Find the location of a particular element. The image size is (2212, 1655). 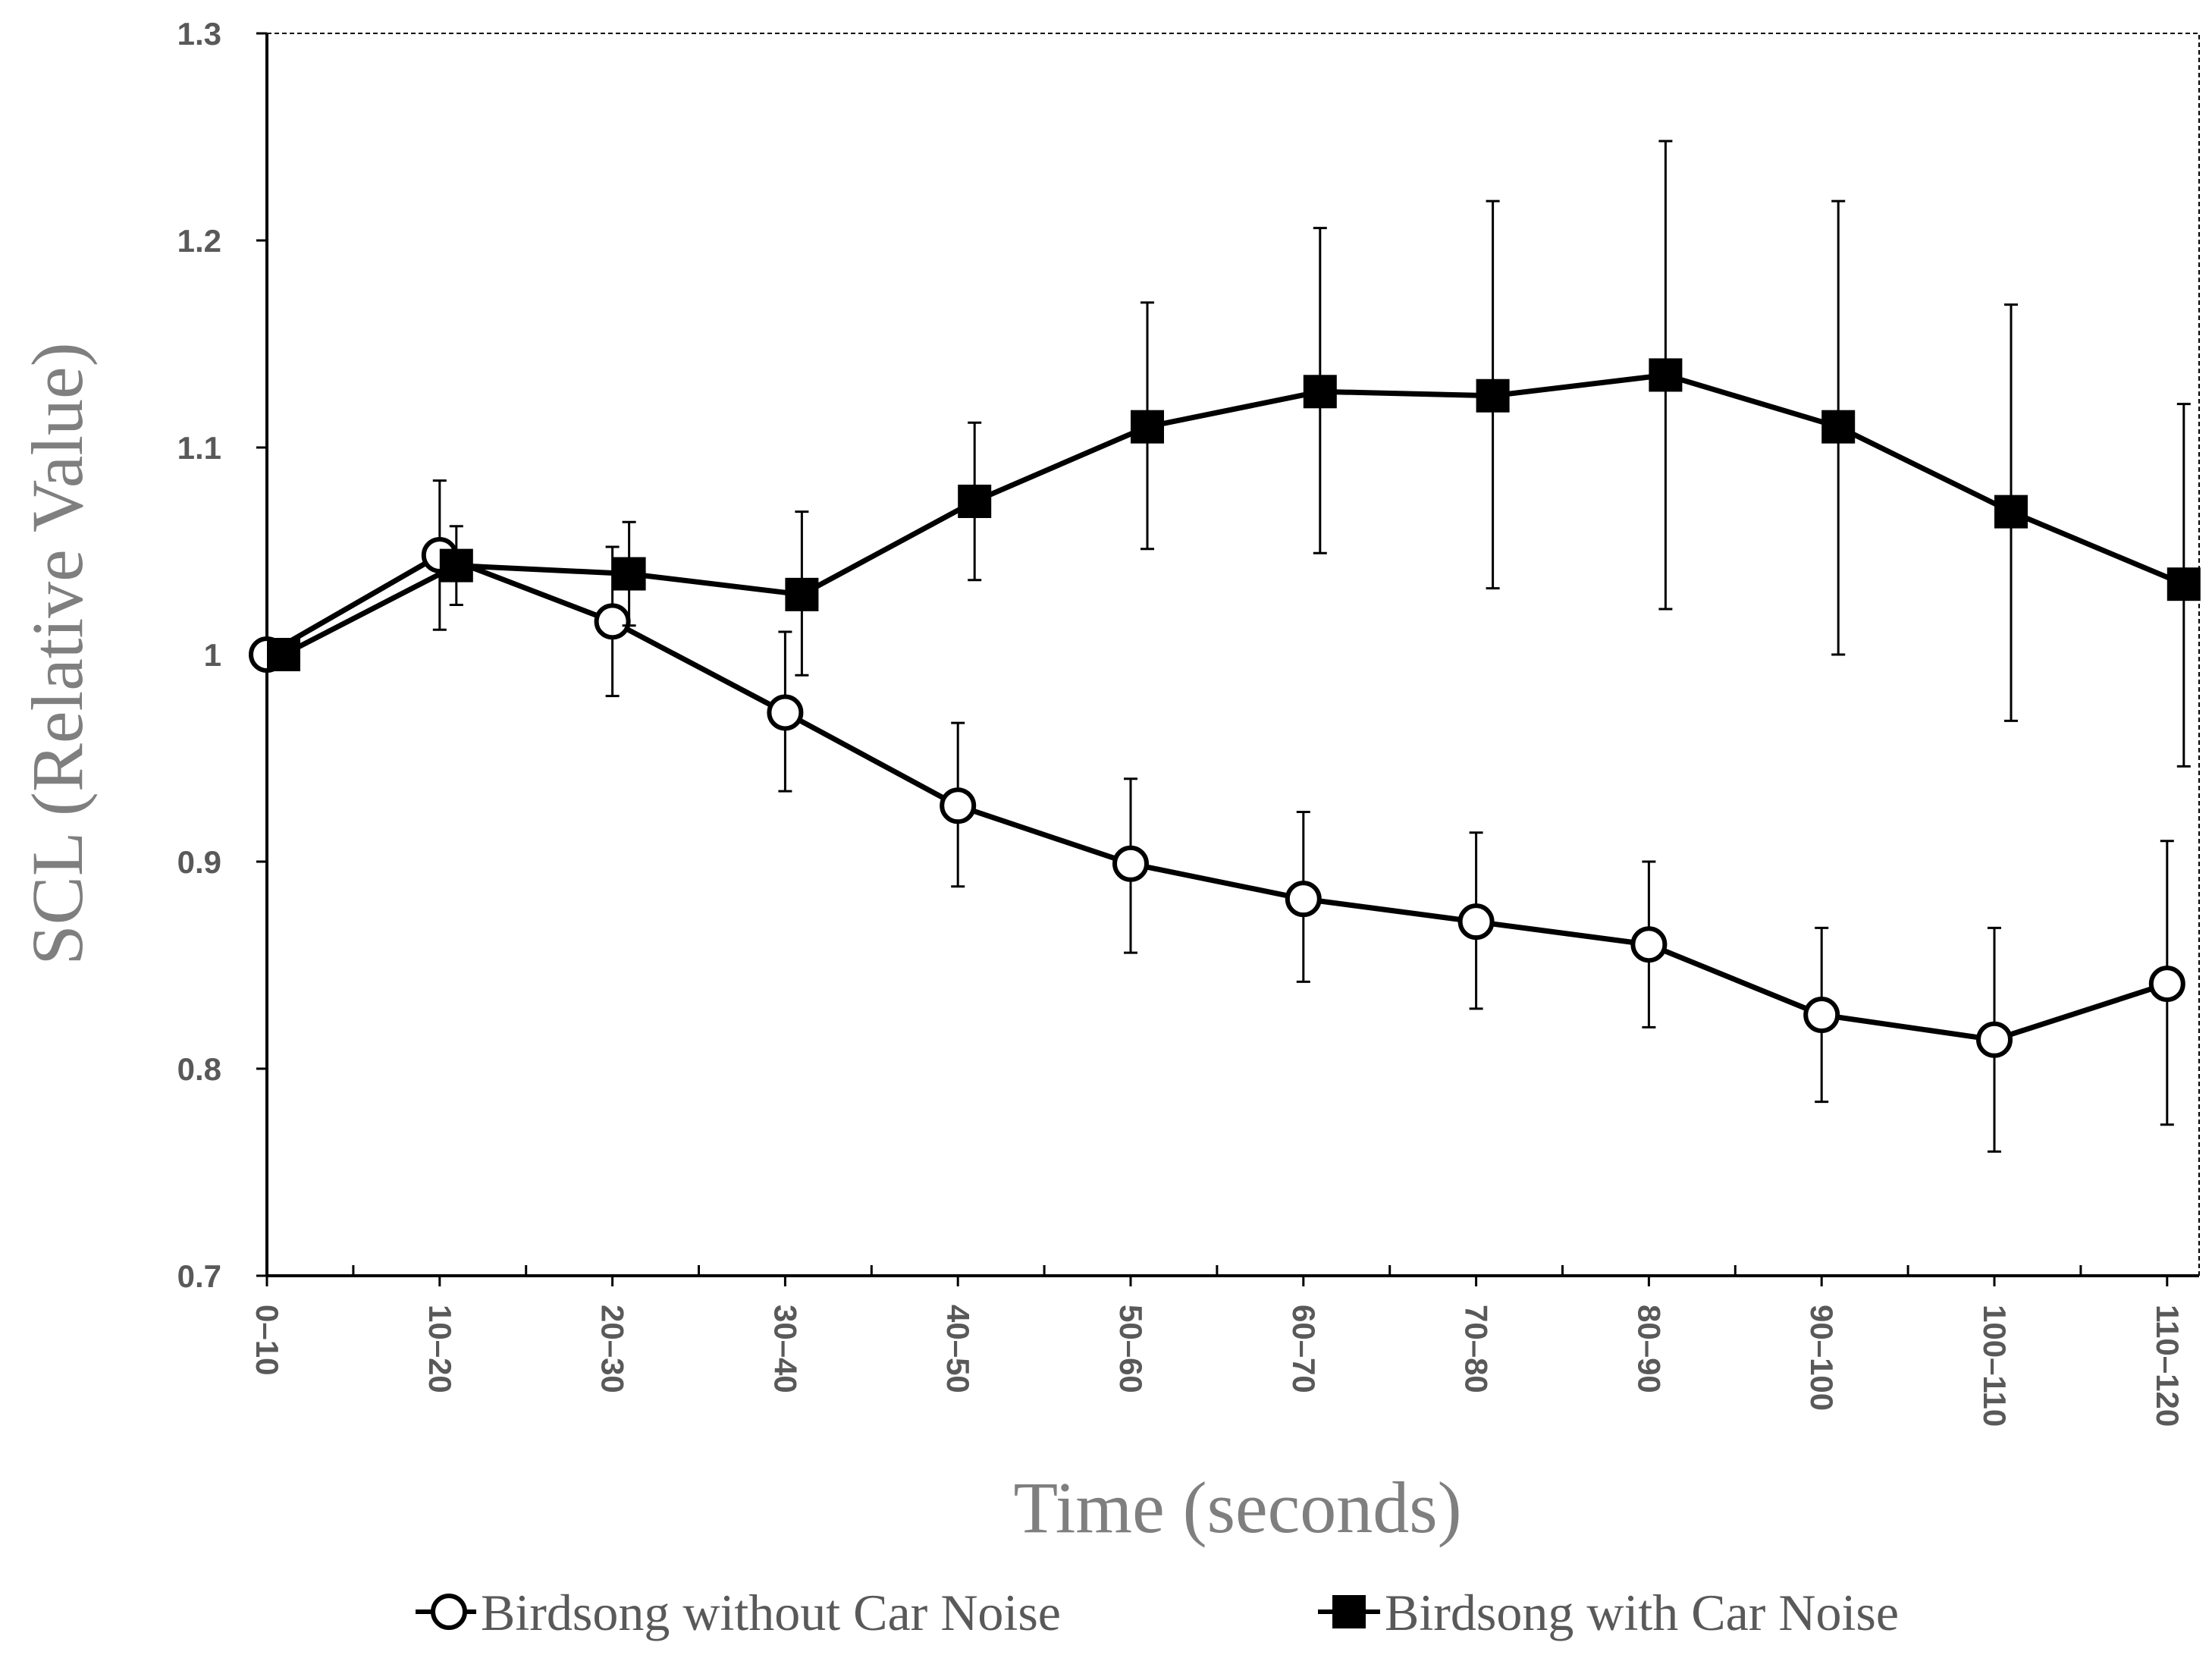

x-tick-label: 100–110 is located at coordinates (1995, 1366).